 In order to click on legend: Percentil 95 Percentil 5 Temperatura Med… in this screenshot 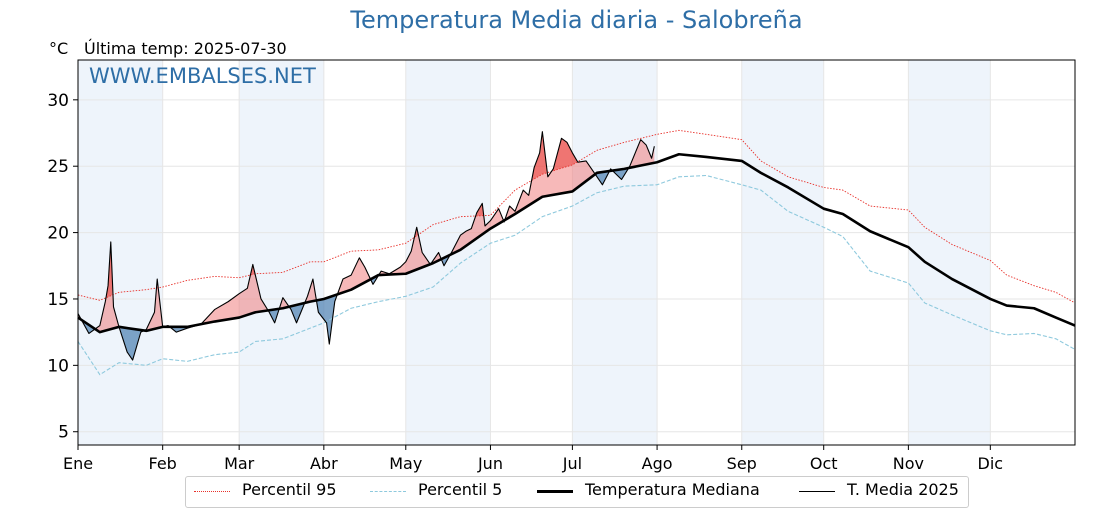, I will do `click(577, 492)`.